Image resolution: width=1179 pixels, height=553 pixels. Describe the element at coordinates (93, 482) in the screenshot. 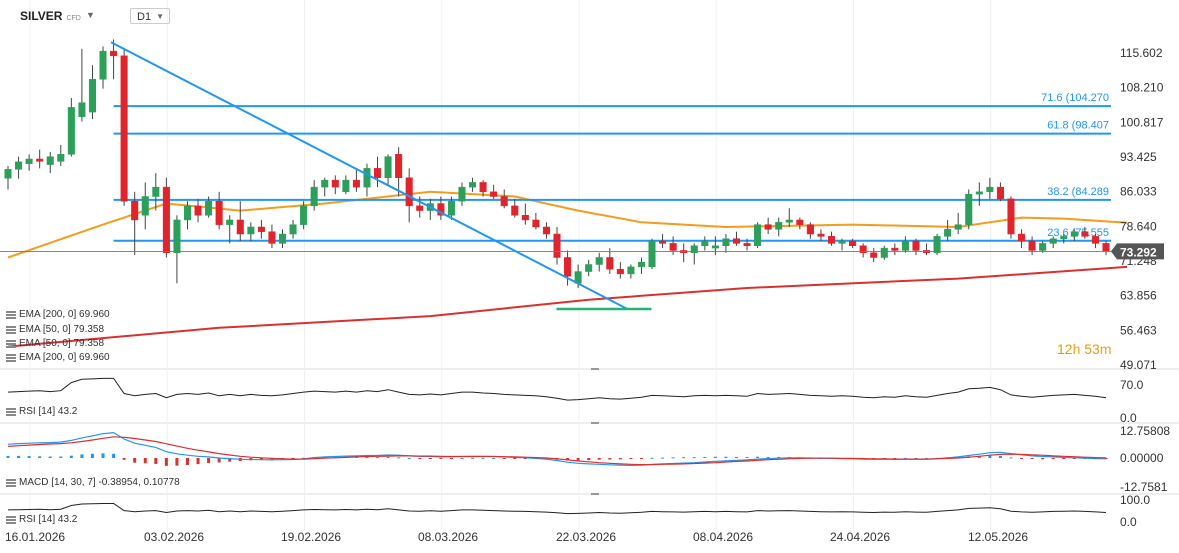

I see `macd-label: MACD [14, 30, 7] -0.38954, 0.10778` at that location.